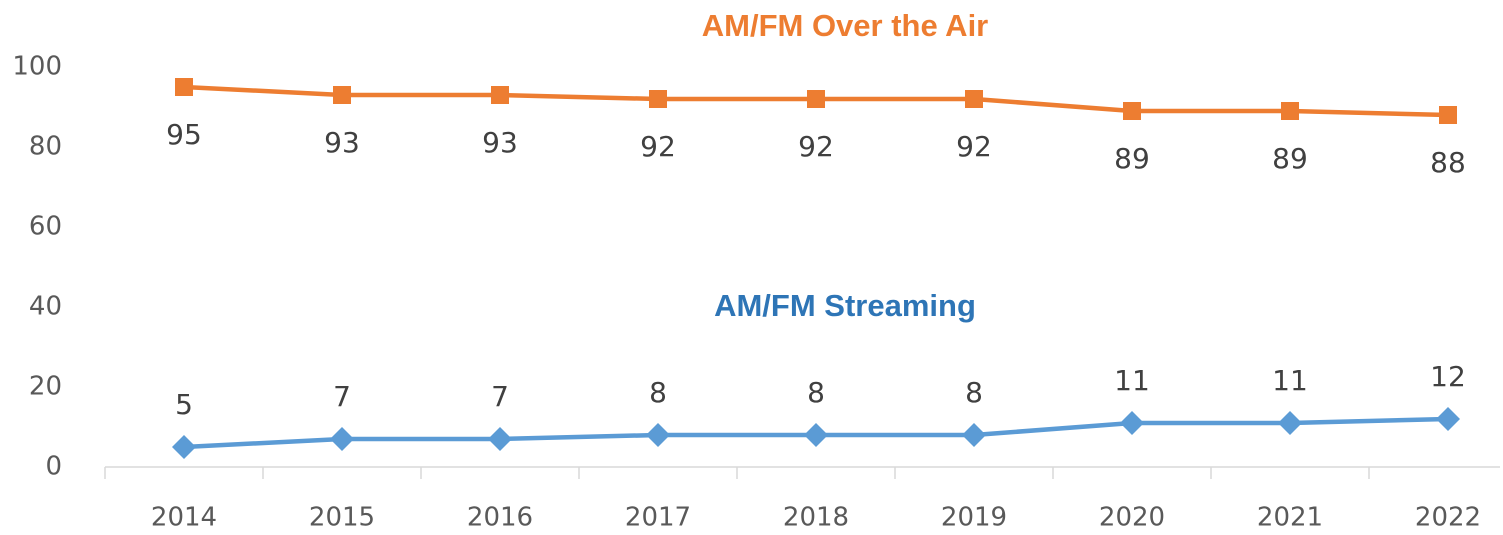 This screenshot has height=535, width=1503. Describe the element at coordinates (658, 518) in the screenshot. I see `x-tick-label: 2017` at that location.